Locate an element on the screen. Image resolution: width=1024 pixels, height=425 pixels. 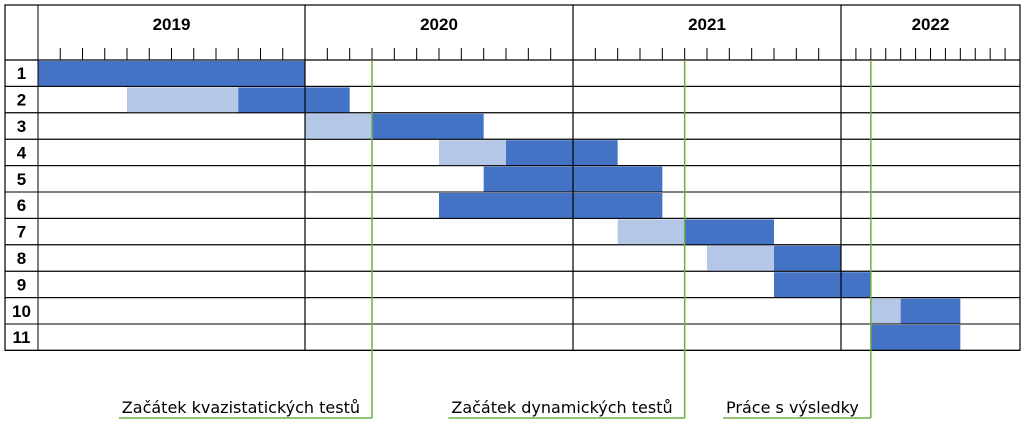
row-label-10: 10 is located at coordinates (21, 311).